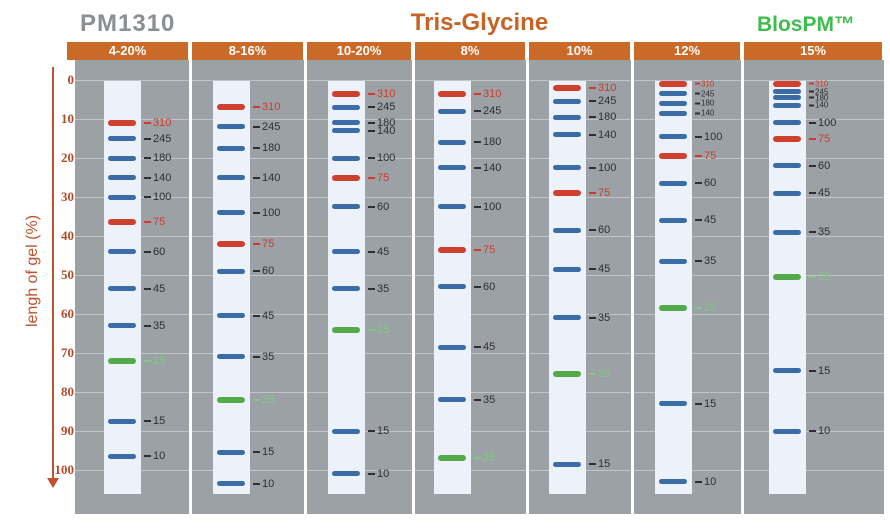  I want to click on lane-header: 12%, so click(687, 51).